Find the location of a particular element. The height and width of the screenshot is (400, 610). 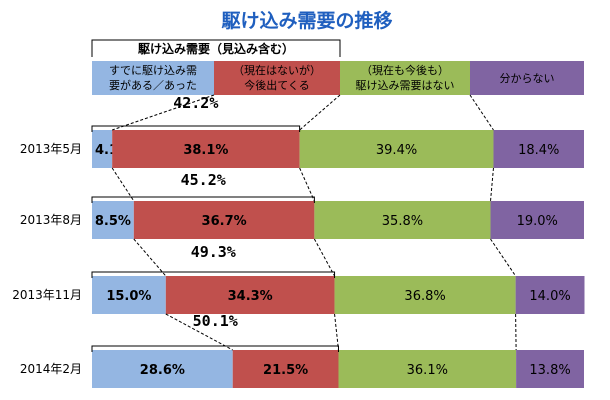

legend-label: （現在はないが） is located at coordinates (277, 70).